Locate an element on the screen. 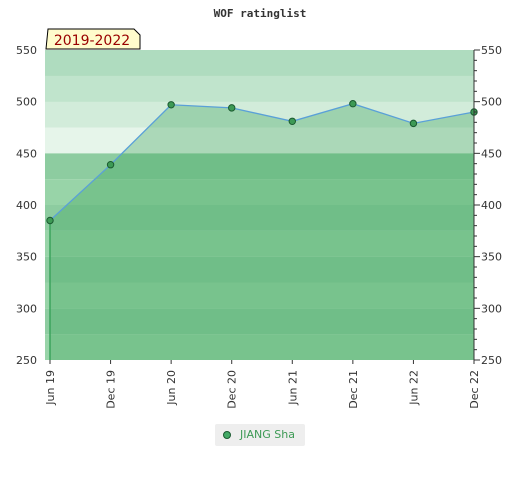  y-tick-label-left: 250 is located at coordinates (26, 360).